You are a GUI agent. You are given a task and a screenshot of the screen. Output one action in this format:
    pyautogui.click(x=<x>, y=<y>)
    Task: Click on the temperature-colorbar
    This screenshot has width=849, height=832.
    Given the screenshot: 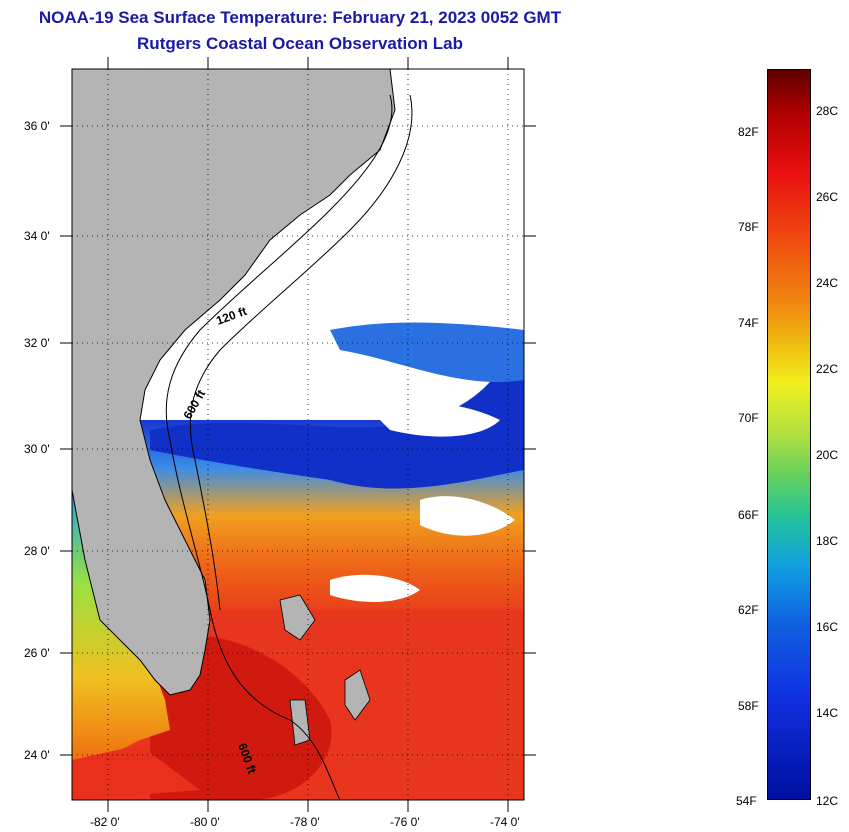 What is the action you would take?
    pyautogui.click(x=789, y=434)
    